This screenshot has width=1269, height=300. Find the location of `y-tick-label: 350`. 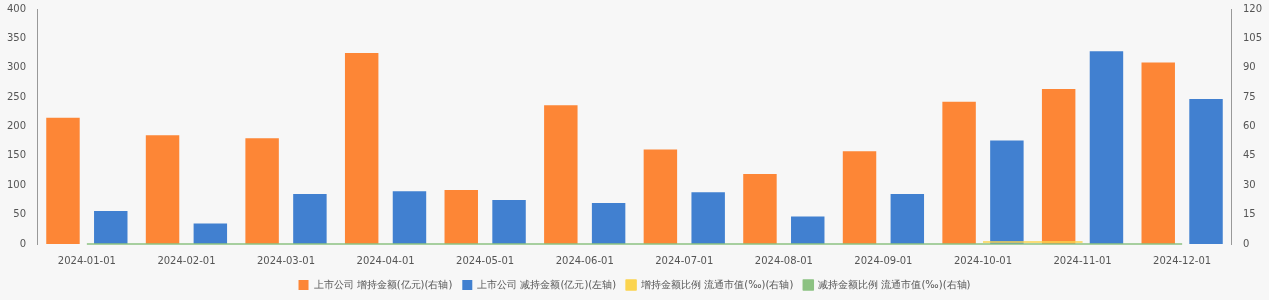

y-tick-label: 350 is located at coordinates (16, 37).